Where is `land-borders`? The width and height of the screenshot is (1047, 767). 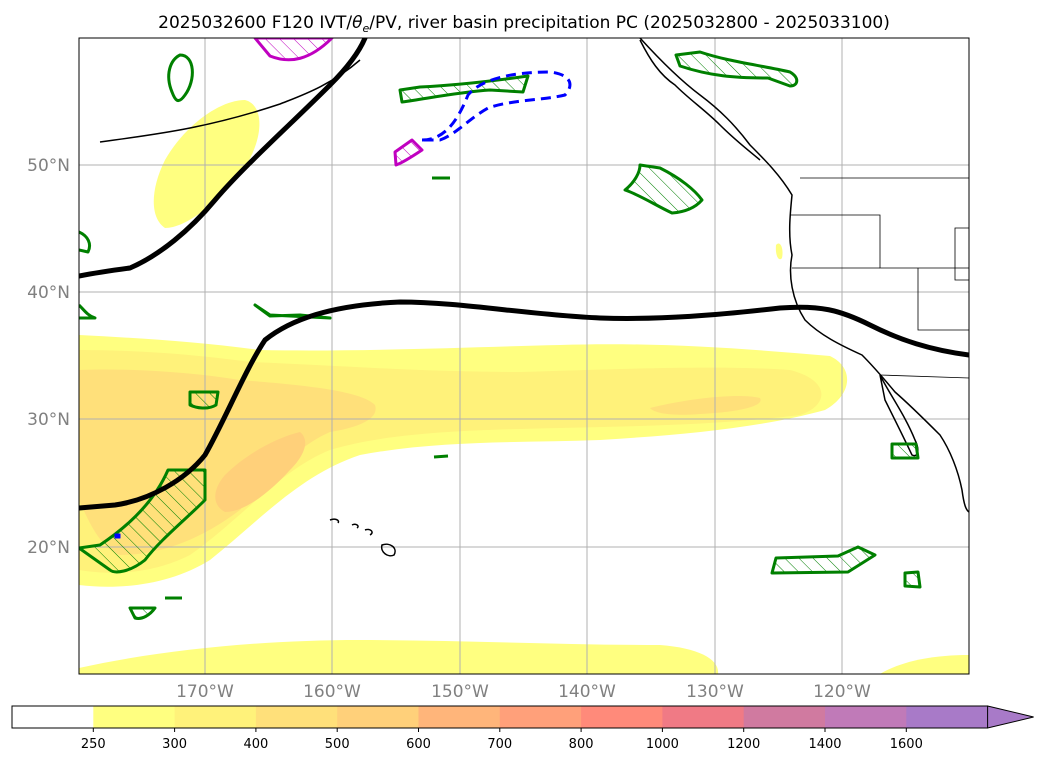
land-borders is located at coordinates (879, 278).